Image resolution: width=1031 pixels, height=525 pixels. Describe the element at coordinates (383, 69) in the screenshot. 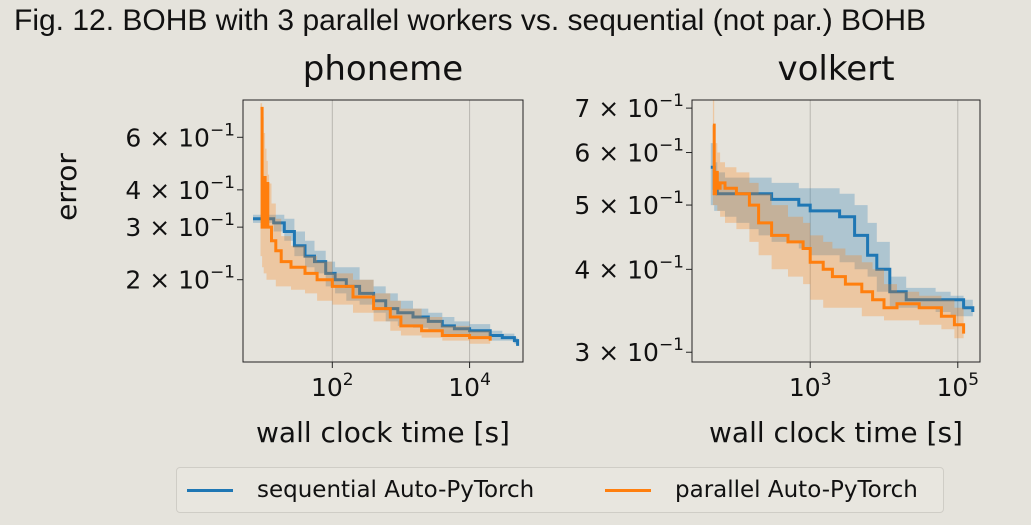

I see `chart-title: phoneme` at that location.